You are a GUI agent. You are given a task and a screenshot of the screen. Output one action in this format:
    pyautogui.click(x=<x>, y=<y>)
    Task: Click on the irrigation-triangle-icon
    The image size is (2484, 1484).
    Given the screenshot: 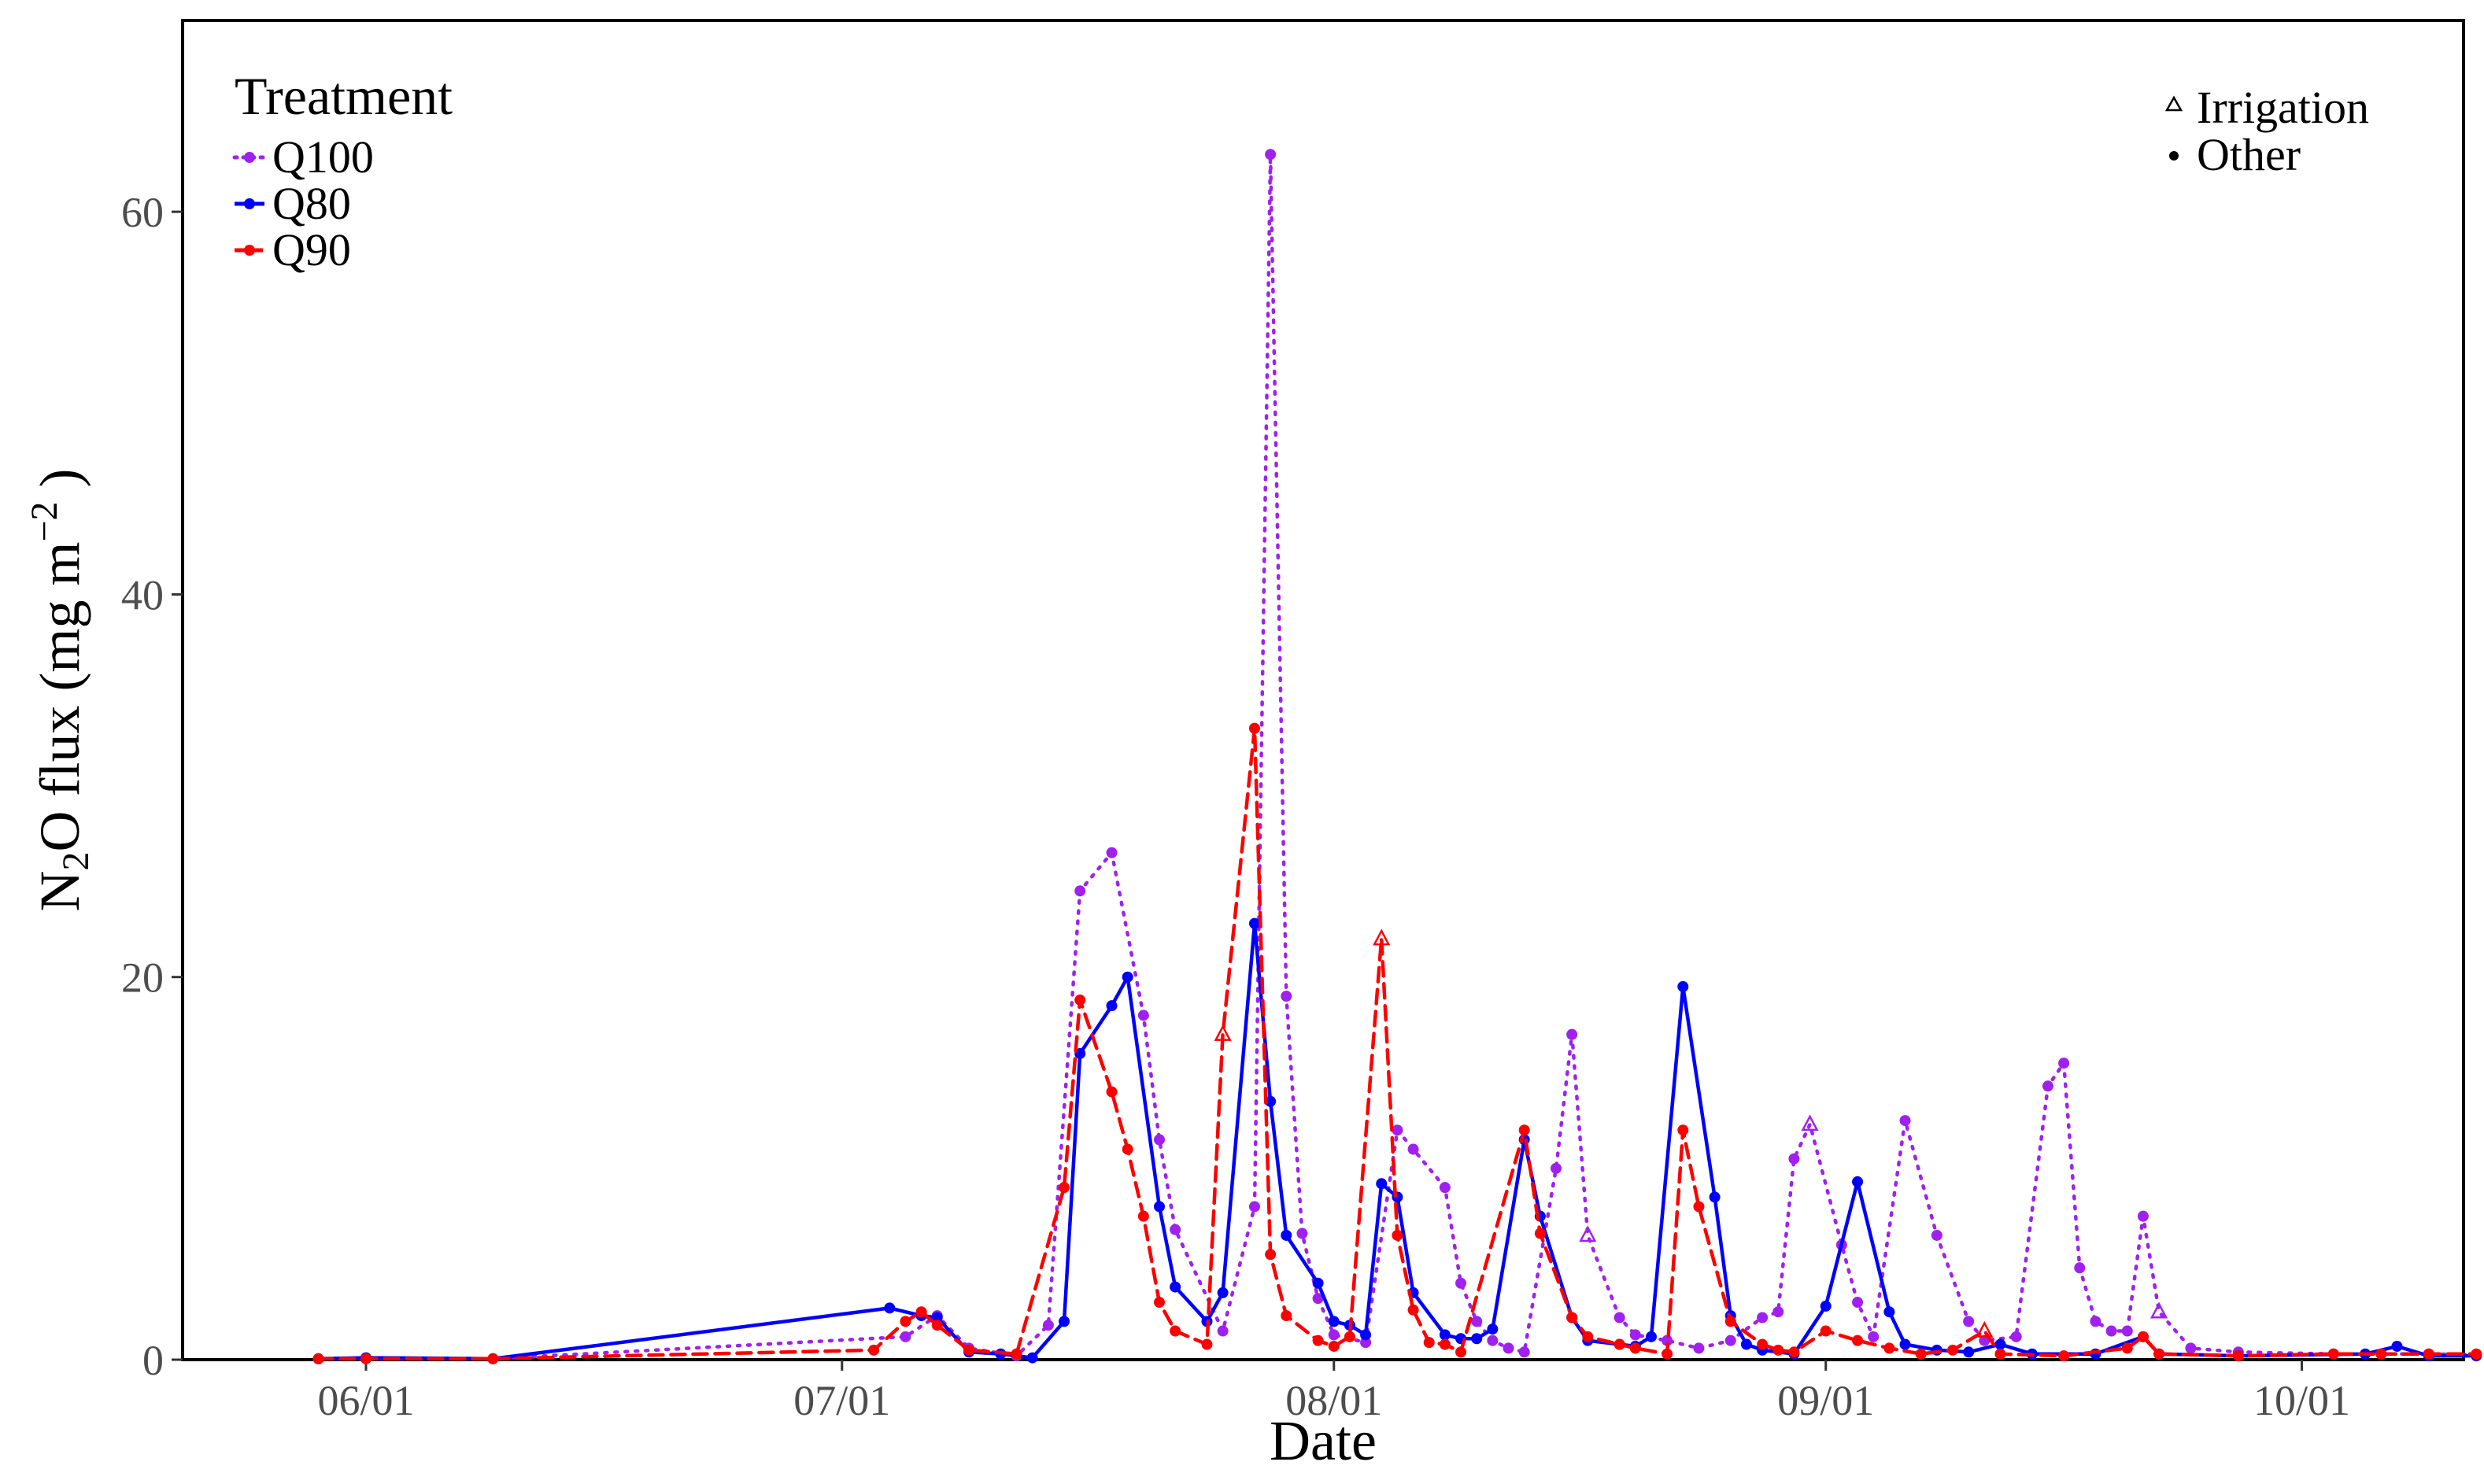 What is the action you would take?
    pyautogui.click(x=2173, y=103)
    